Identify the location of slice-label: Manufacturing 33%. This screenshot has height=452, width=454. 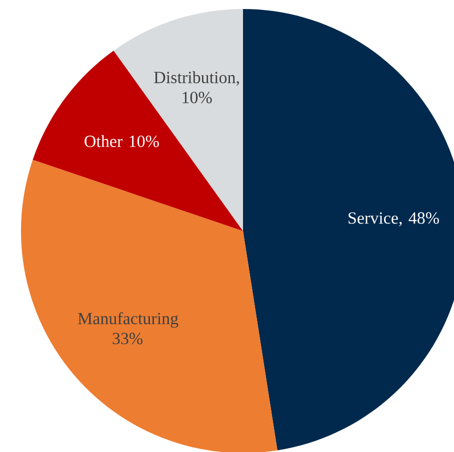
(128, 328).